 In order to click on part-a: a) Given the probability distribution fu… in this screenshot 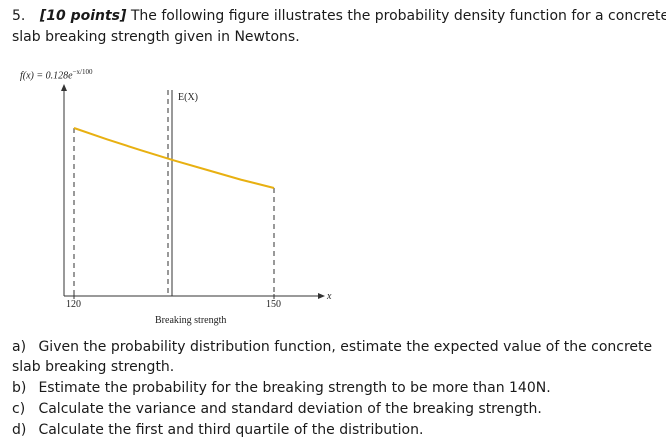, I will do `click(332, 347)`.